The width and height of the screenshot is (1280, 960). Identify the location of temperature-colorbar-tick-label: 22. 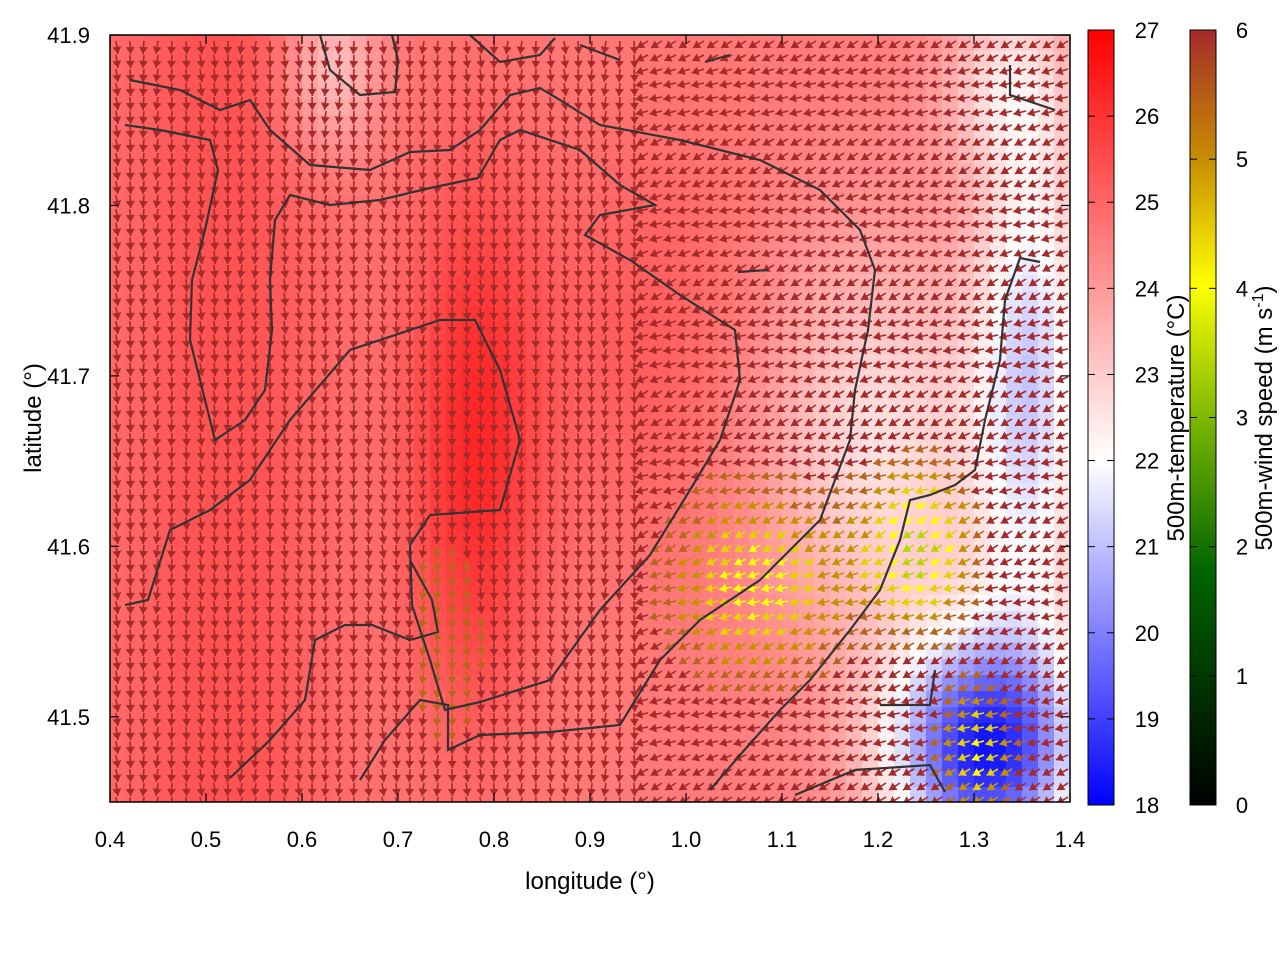
(1147, 461).